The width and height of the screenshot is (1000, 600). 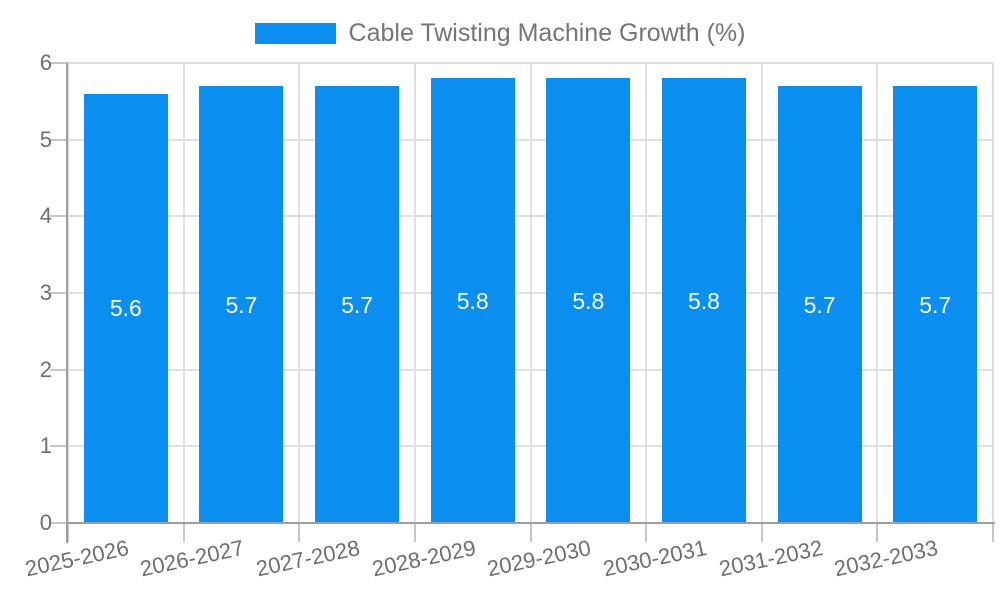 I want to click on x-tick-label: 2031-2032, so click(x=770, y=558).